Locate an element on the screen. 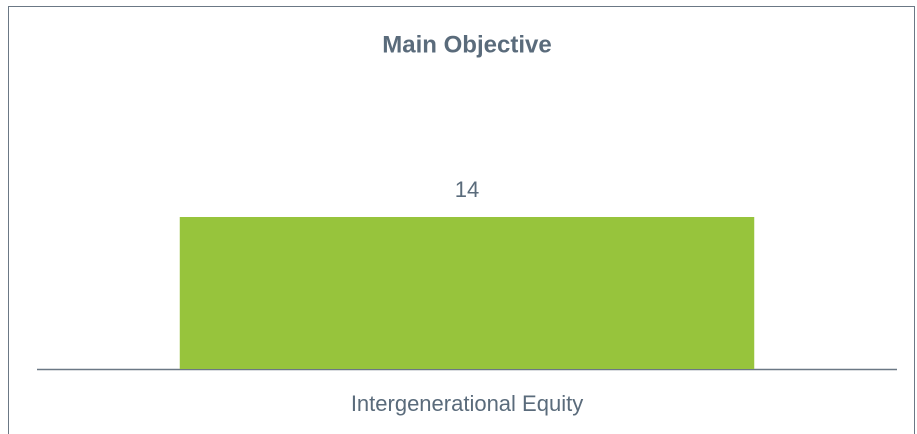 The width and height of the screenshot is (917, 434). x-tick-label: Intergenerational Equity is located at coordinates (467, 403).